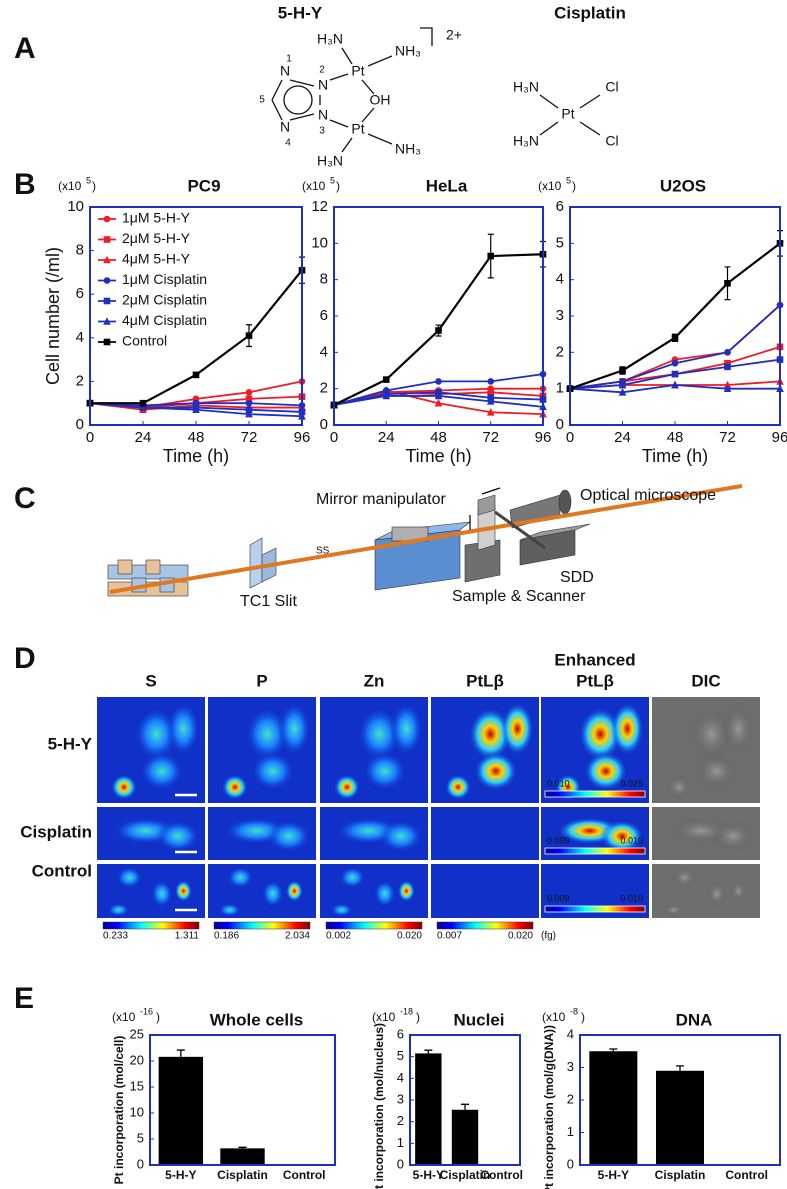 Image resolution: width=787 pixels, height=1189 pixels. What do you see at coordinates (595, 794) in the screenshot?
I see `color-scale` at bounding box center [595, 794].